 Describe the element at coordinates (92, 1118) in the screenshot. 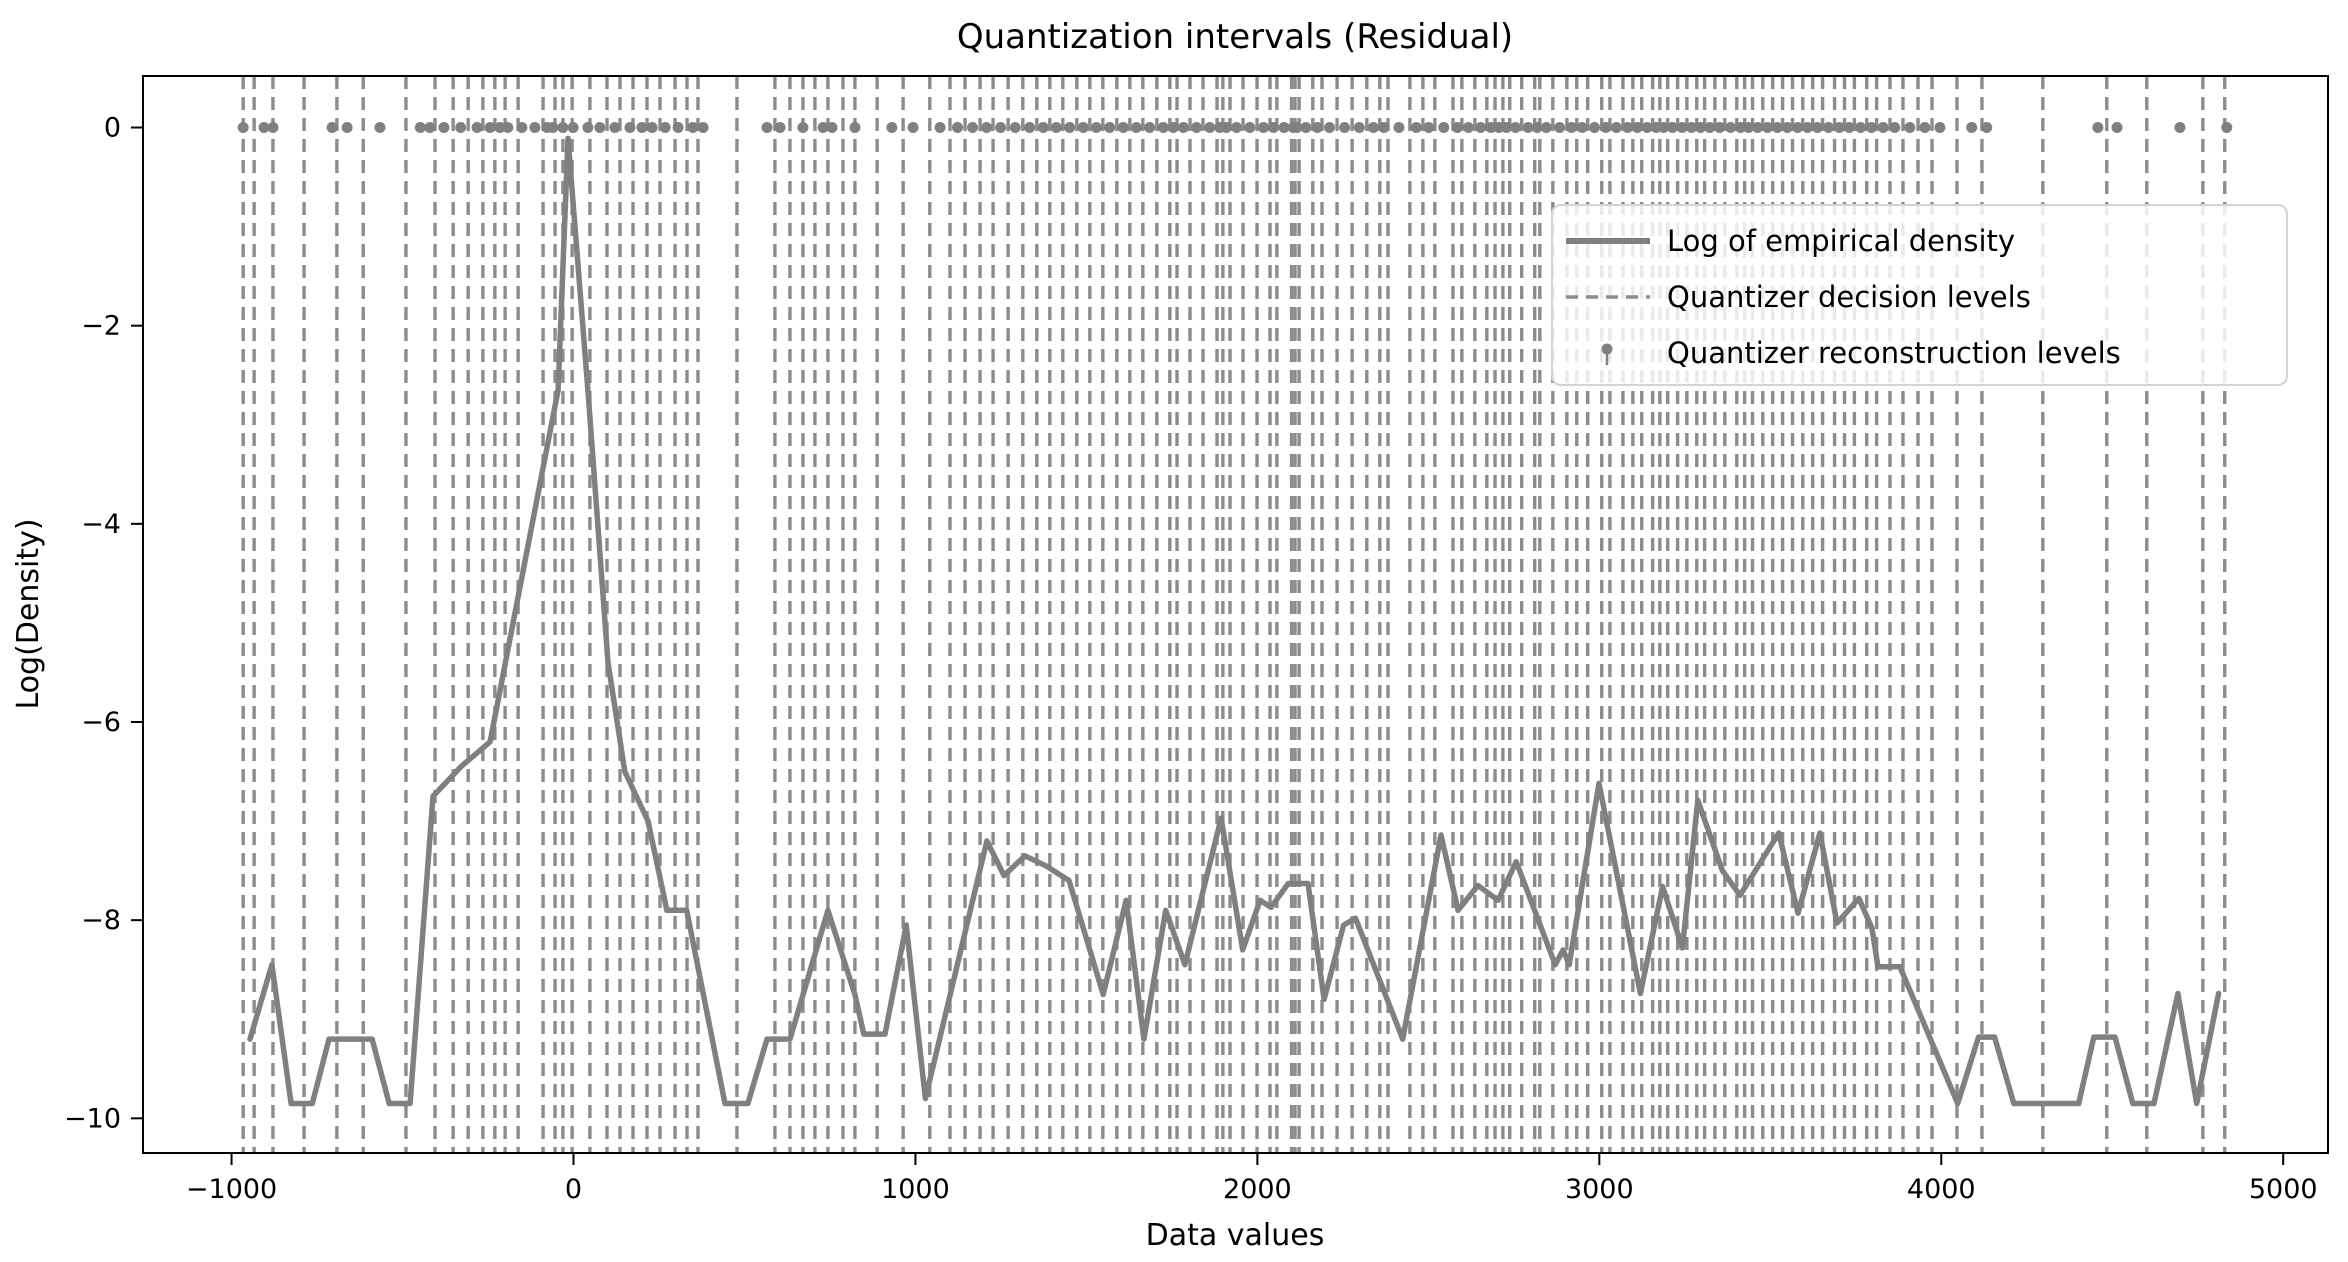

I see `y-tick-label: −10` at that location.